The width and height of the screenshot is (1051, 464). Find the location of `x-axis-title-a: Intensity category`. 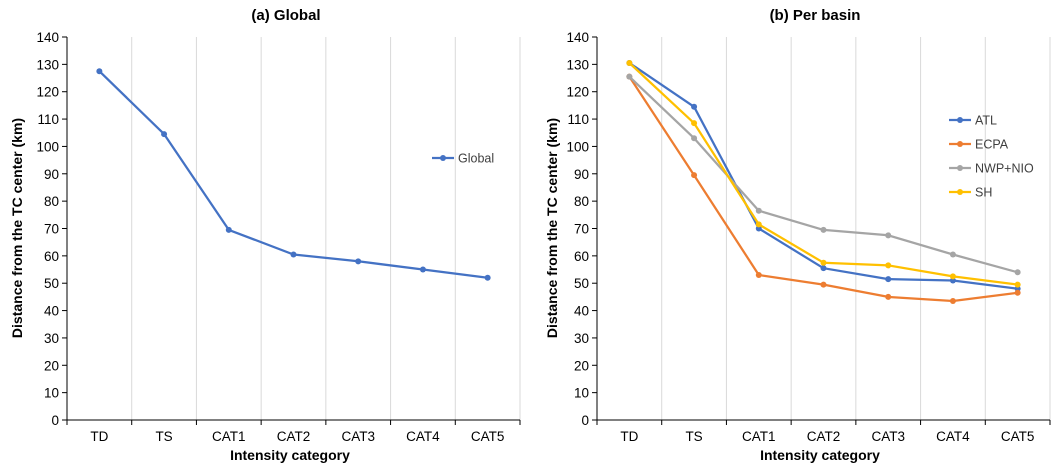

x-axis-title-a: Intensity category is located at coordinates (290, 455).